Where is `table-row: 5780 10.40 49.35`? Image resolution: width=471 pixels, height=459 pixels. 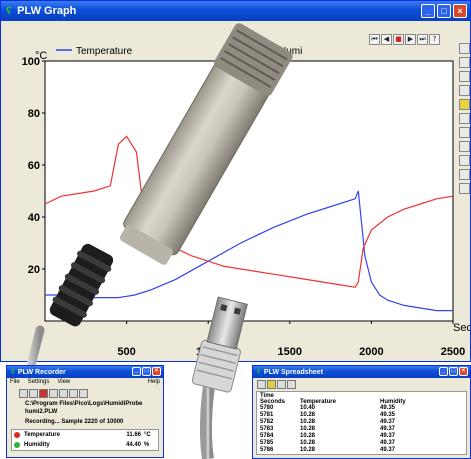
table-row: 5780 10.40 49.35 is located at coordinates (361, 408).